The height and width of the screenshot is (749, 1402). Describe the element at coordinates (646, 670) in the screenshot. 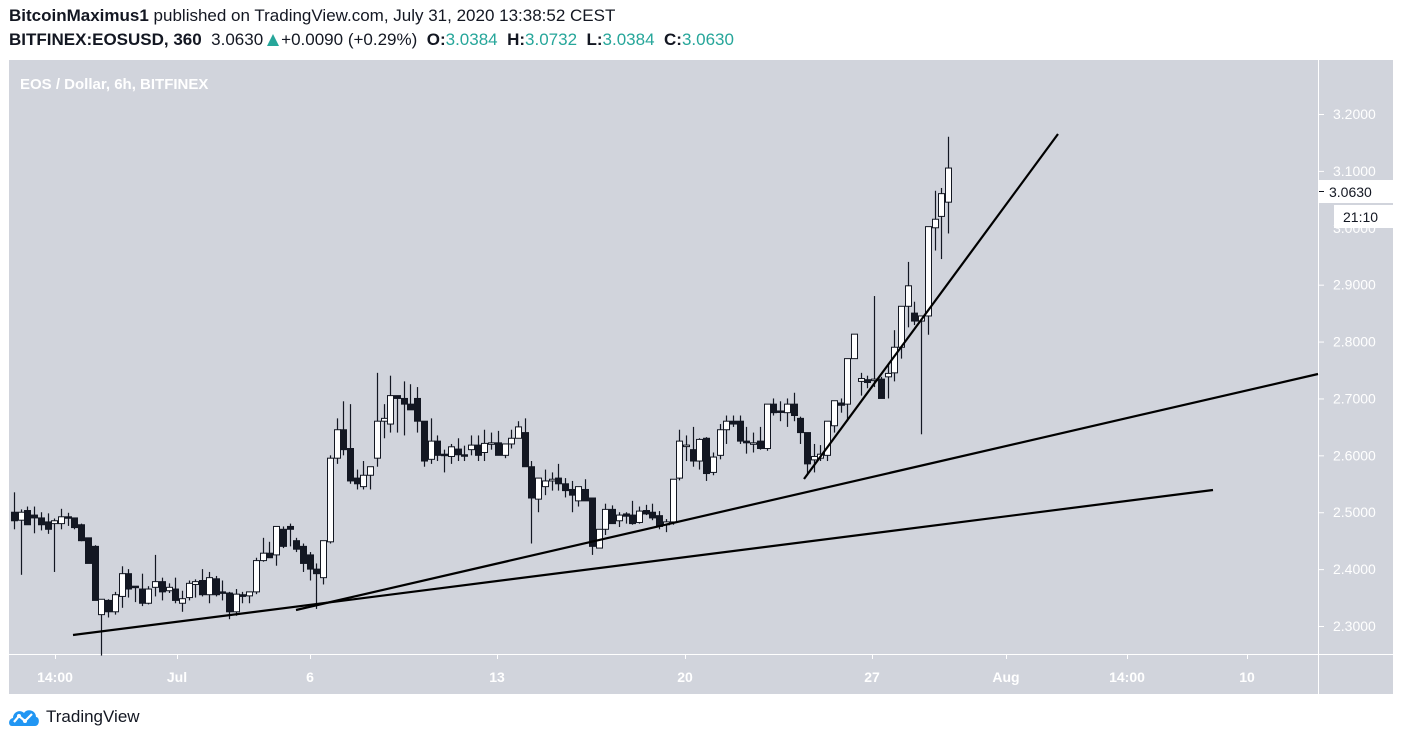

I see `time-axis: 14:00 Jul 6 13 20 27 Aug 14:00 10` at that location.